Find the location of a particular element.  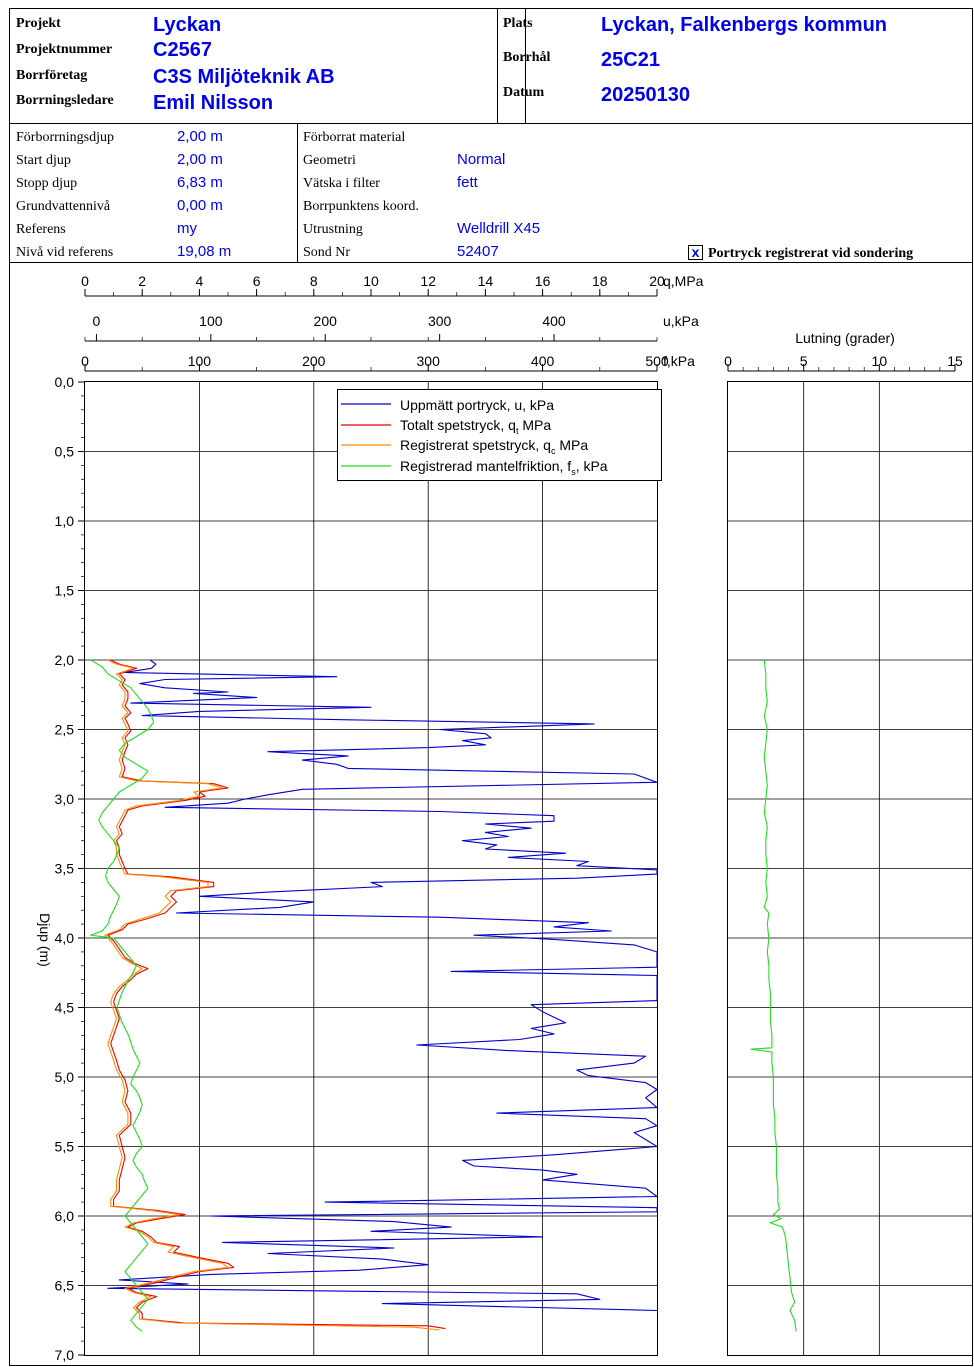

legend-text: Registrerad mantelfriktion, f is located at coordinates (485, 466).